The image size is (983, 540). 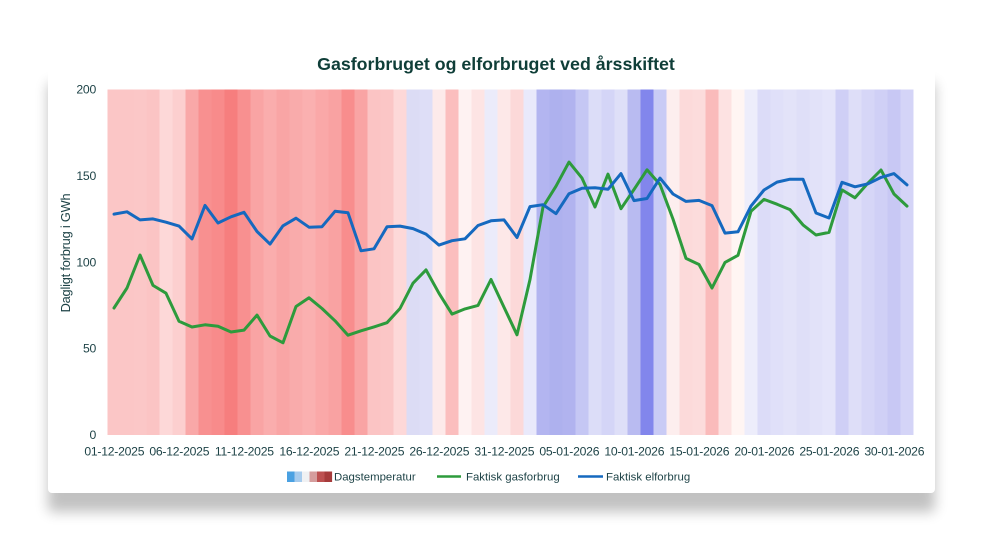 I want to click on svg-text: 26-12-2025, so click(x=439, y=451).